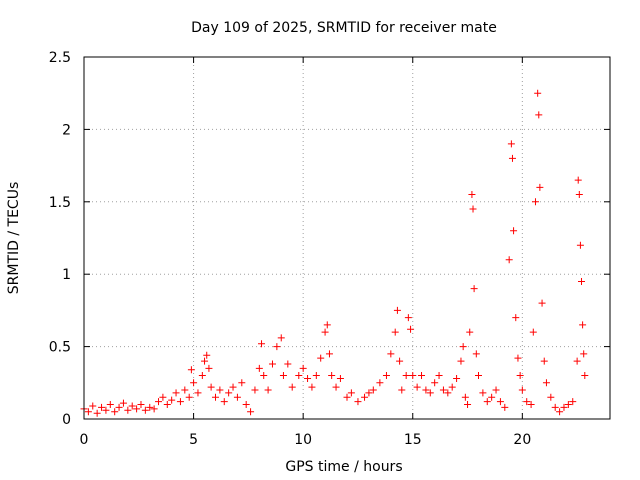 The image size is (640, 480). I want to click on x-tick-label: 15, so click(413, 440).